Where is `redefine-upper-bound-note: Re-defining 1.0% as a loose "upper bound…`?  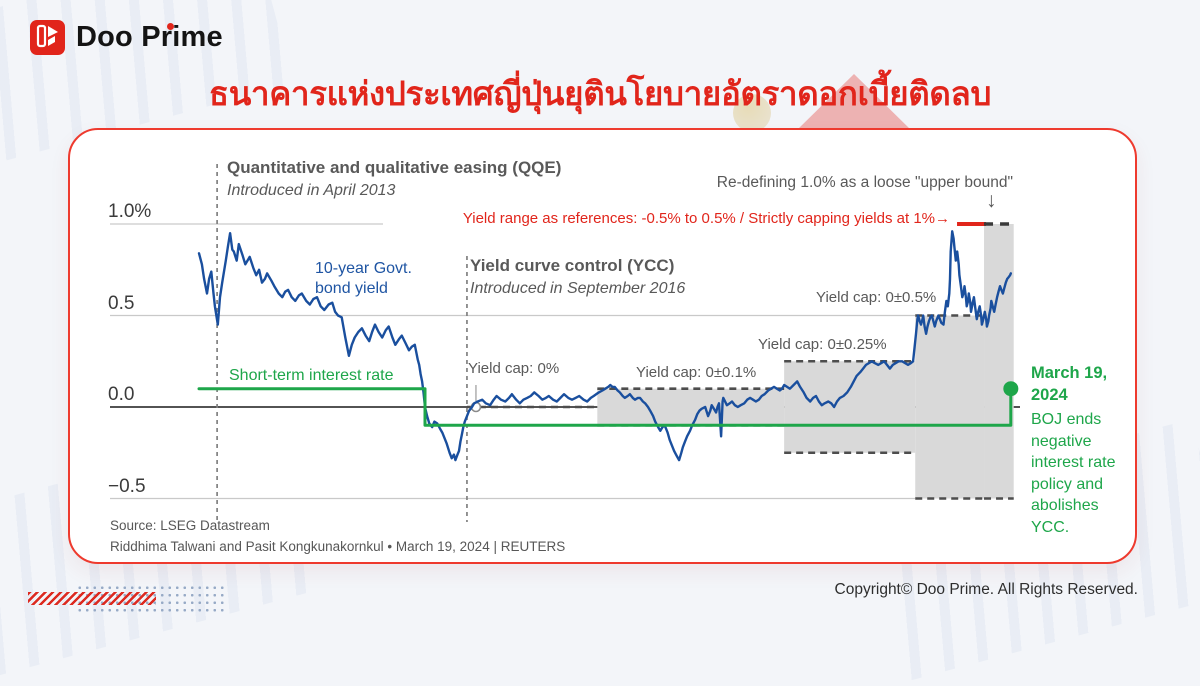 redefine-upper-bound-note: Re-defining 1.0% as a loose "upper bound… is located at coordinates (864, 182).